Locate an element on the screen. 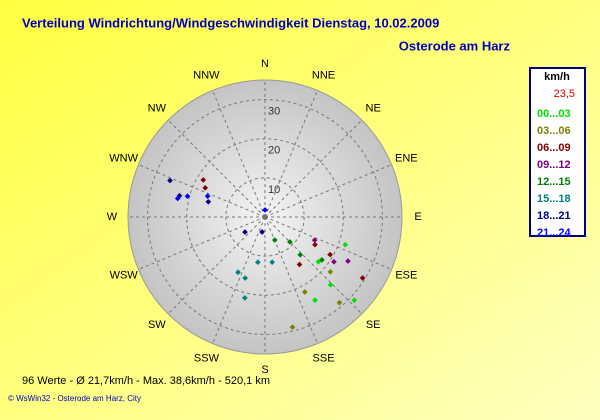 This screenshot has width=600, height=420. angle-label: SW is located at coordinates (157, 325).